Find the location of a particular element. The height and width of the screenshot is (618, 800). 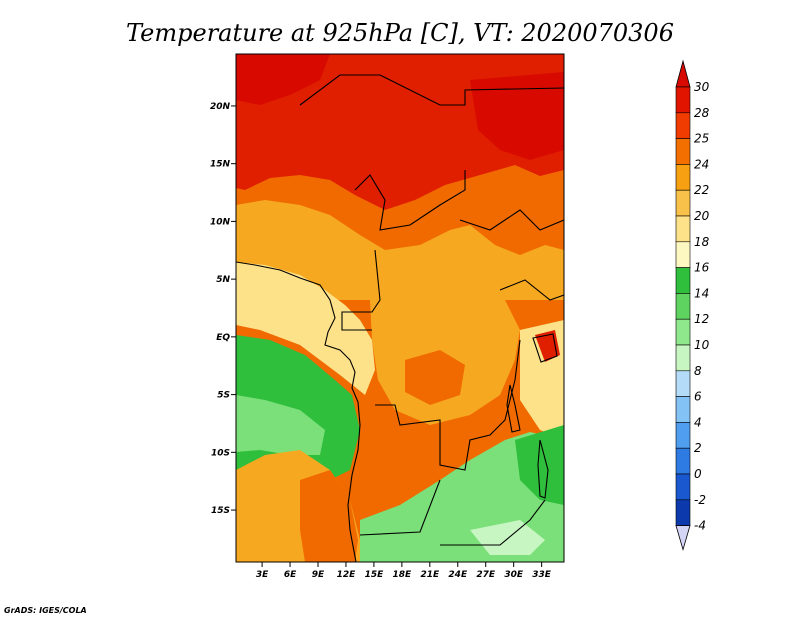

colorbar-bottom-cap is located at coordinates (683, 538).